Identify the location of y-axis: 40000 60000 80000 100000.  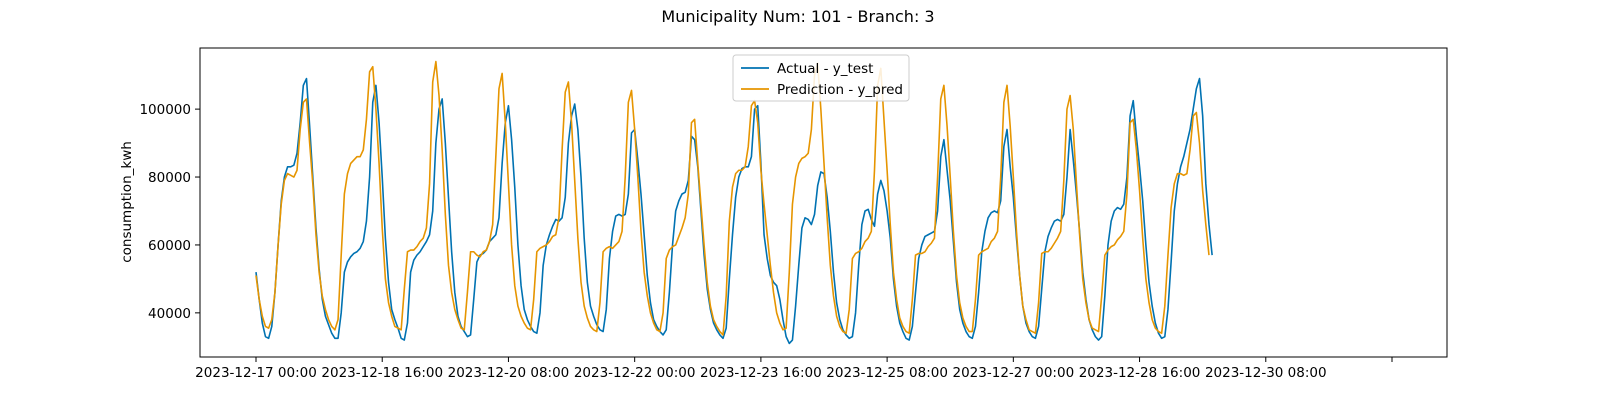
(169, 212).